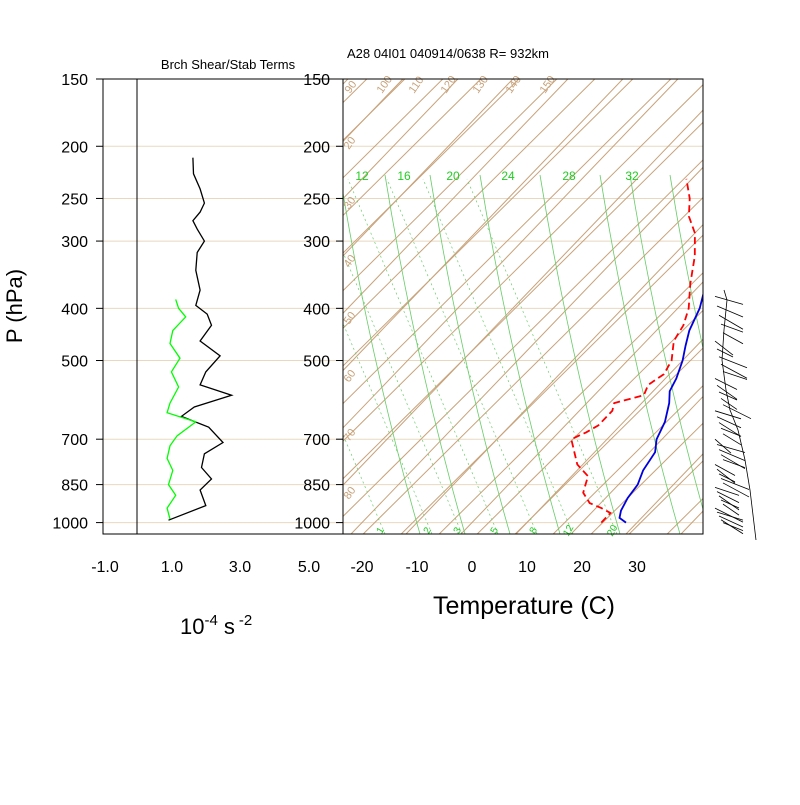 This screenshot has width=800, height=805. Describe the element at coordinates (534, 530) in the screenshot. I see `mixing-ratio-bottom-label: 8` at that location.